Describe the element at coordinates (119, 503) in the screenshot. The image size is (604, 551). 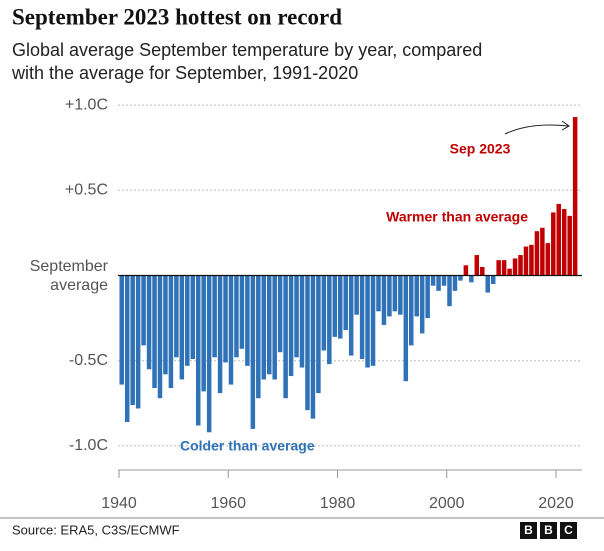
I see `x-tick-label: 1940` at that location.